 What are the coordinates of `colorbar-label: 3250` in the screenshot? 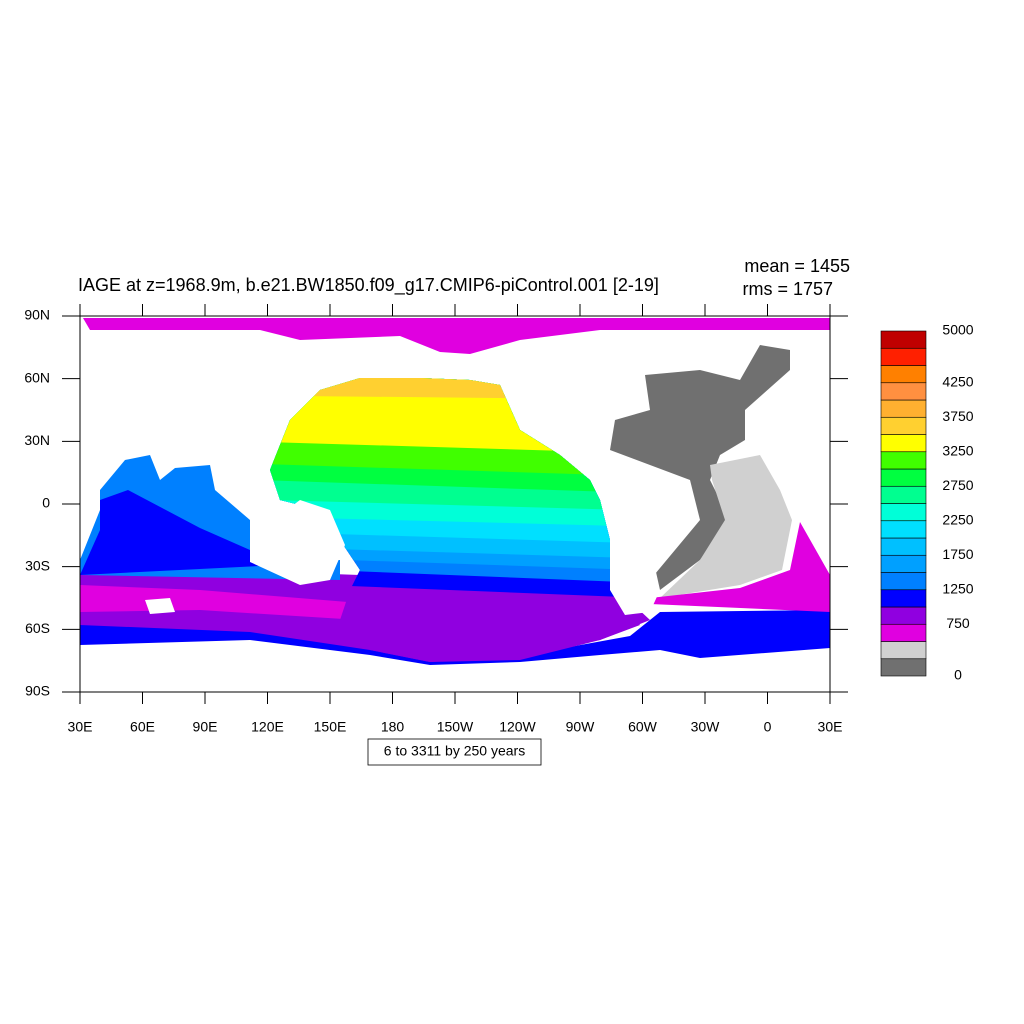 It's located at (957, 450).